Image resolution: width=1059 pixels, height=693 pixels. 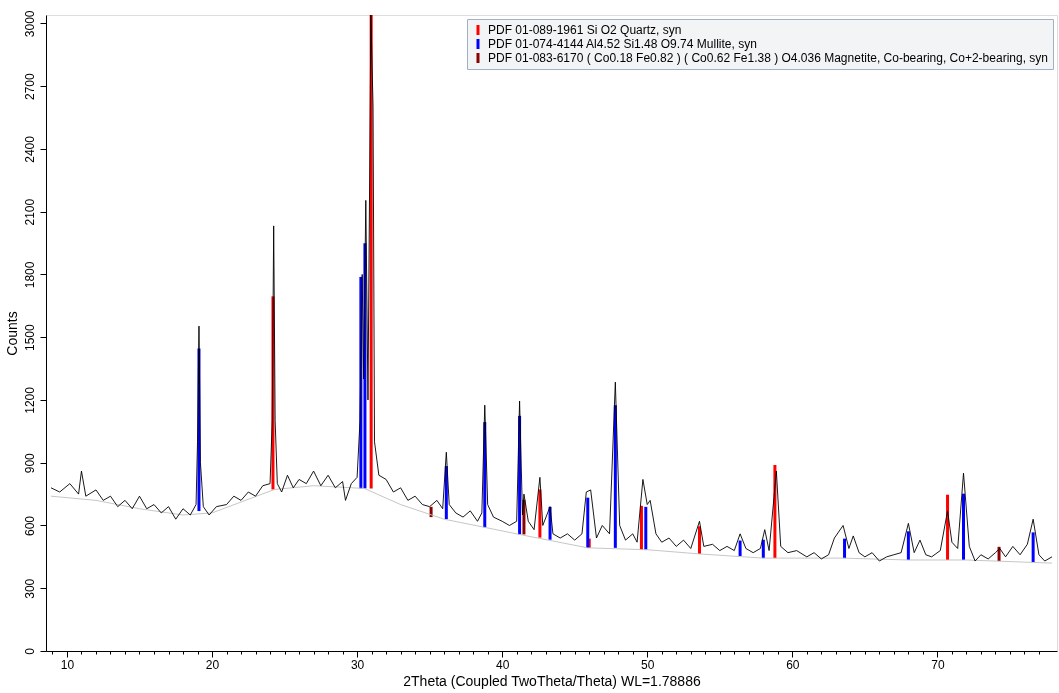 I want to click on legend-label: PDF 01-074-4144 Al4.52 Si1.48 O9.74 Mullite, syn, so click(x=622, y=44).